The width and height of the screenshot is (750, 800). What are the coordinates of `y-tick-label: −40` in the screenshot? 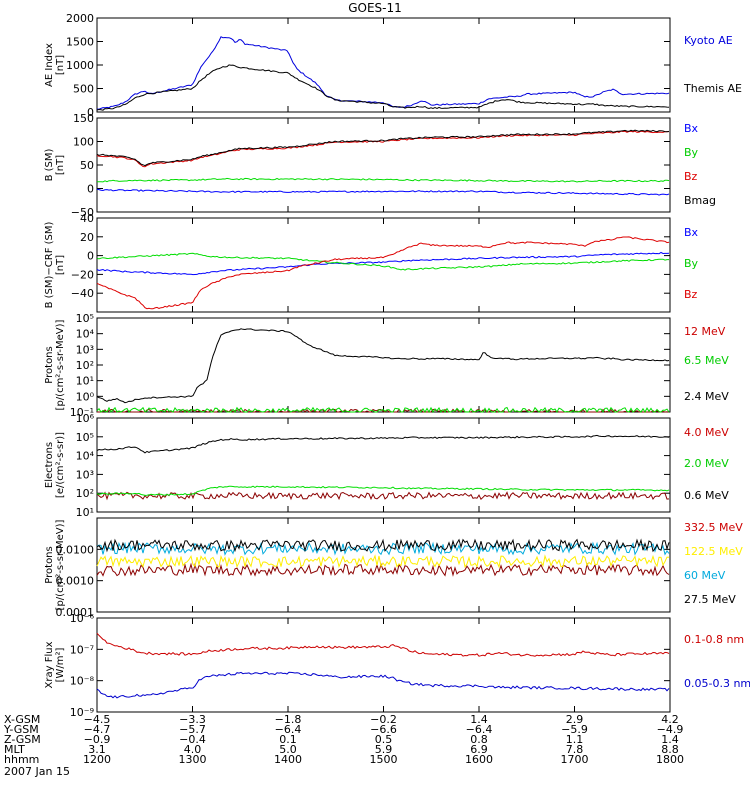 It's located at (82, 293).